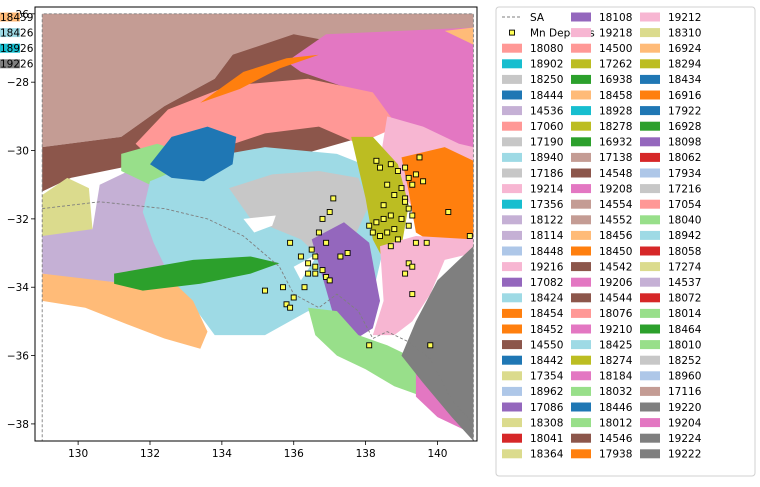 Image resolution: width=760 pixels, height=487 pixels. What do you see at coordinates (685, 96) in the screenshot?
I see `legend-label: 16916` at bounding box center [685, 96].